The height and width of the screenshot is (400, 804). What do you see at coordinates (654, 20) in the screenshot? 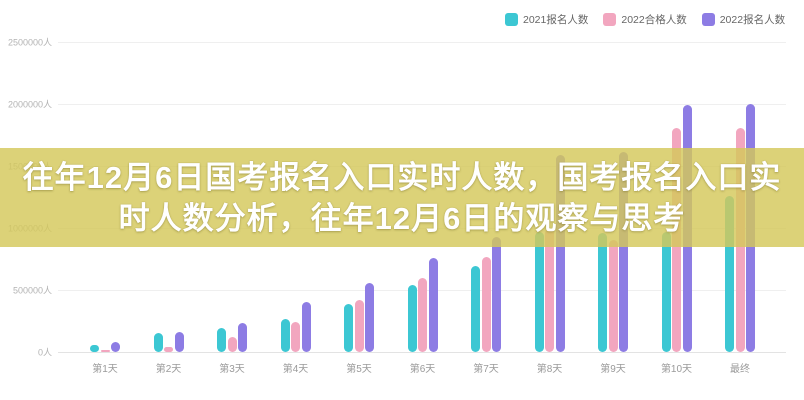
I see `legend-item-label: 2022合格人数` at bounding box center [654, 20].